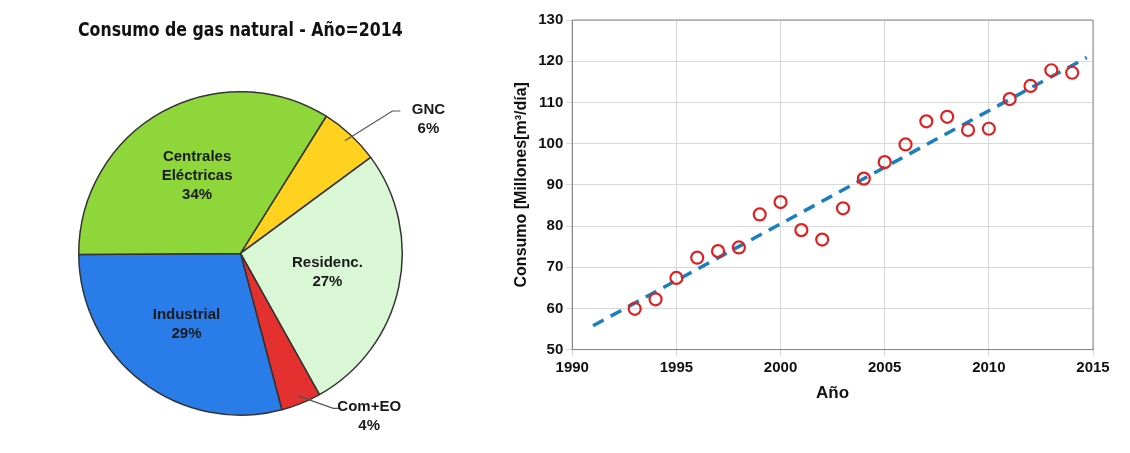 This screenshot has height=453, width=1130. What do you see at coordinates (369, 425) in the screenshot?
I see `data-label: 4%` at bounding box center [369, 425].